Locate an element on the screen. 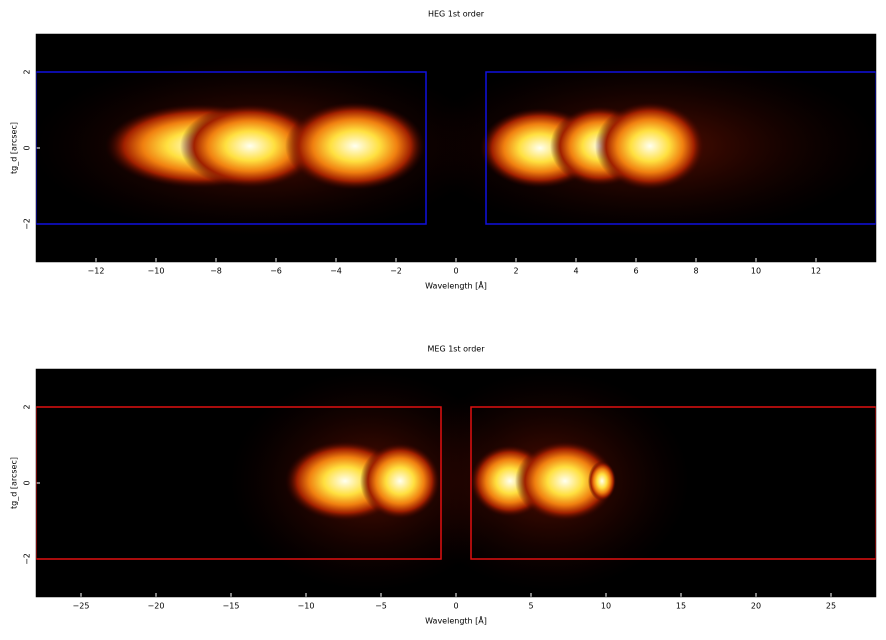 Image resolution: width=886 pixels, height=640 pixels. x-tick-label: 8 is located at coordinates (695, 271).